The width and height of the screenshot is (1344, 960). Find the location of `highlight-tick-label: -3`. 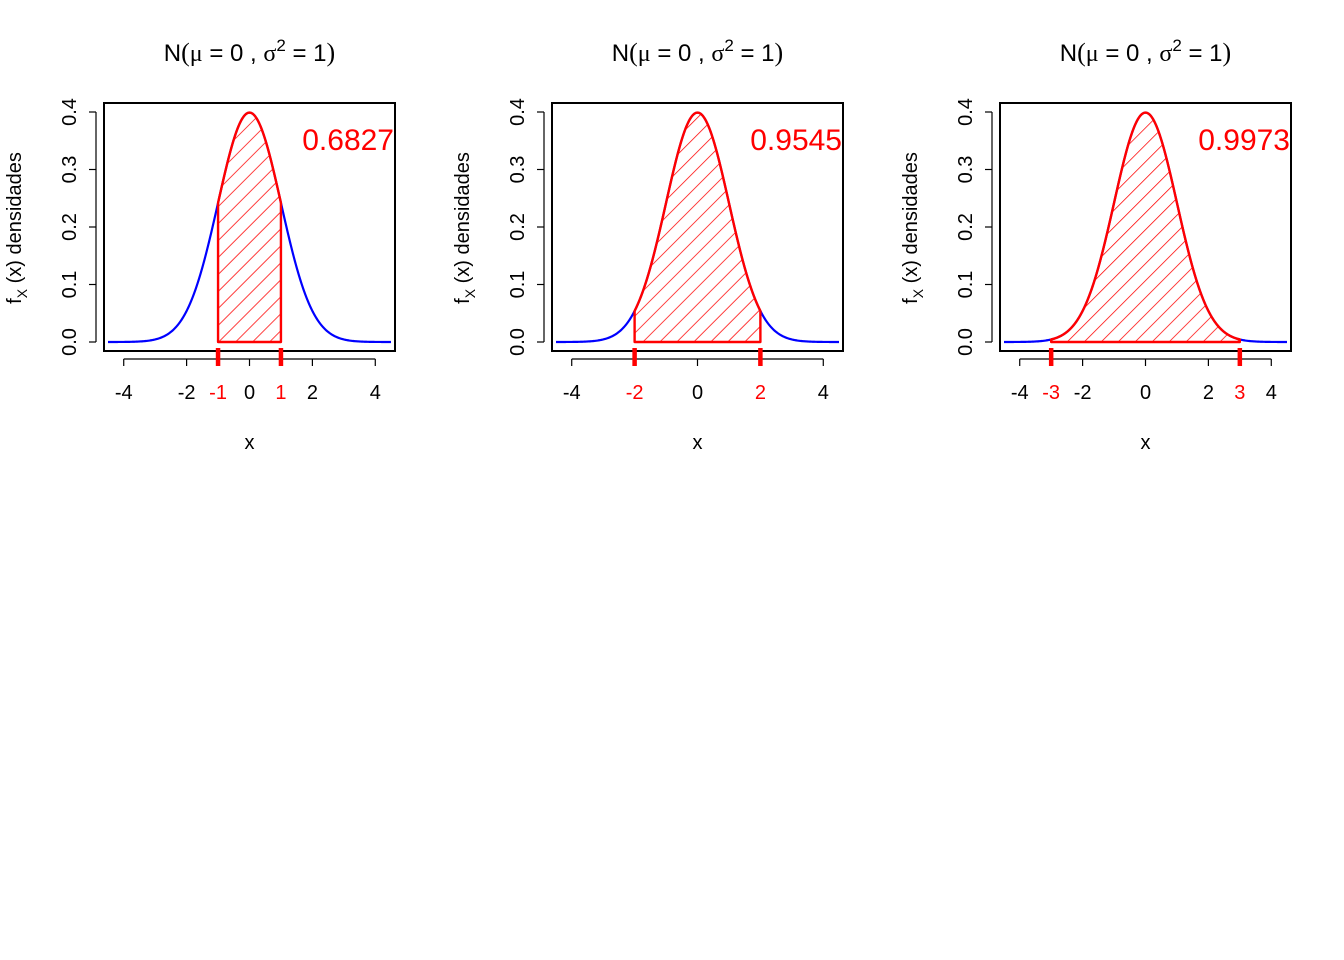

highlight-tick-label: -3 is located at coordinates (1051, 393).